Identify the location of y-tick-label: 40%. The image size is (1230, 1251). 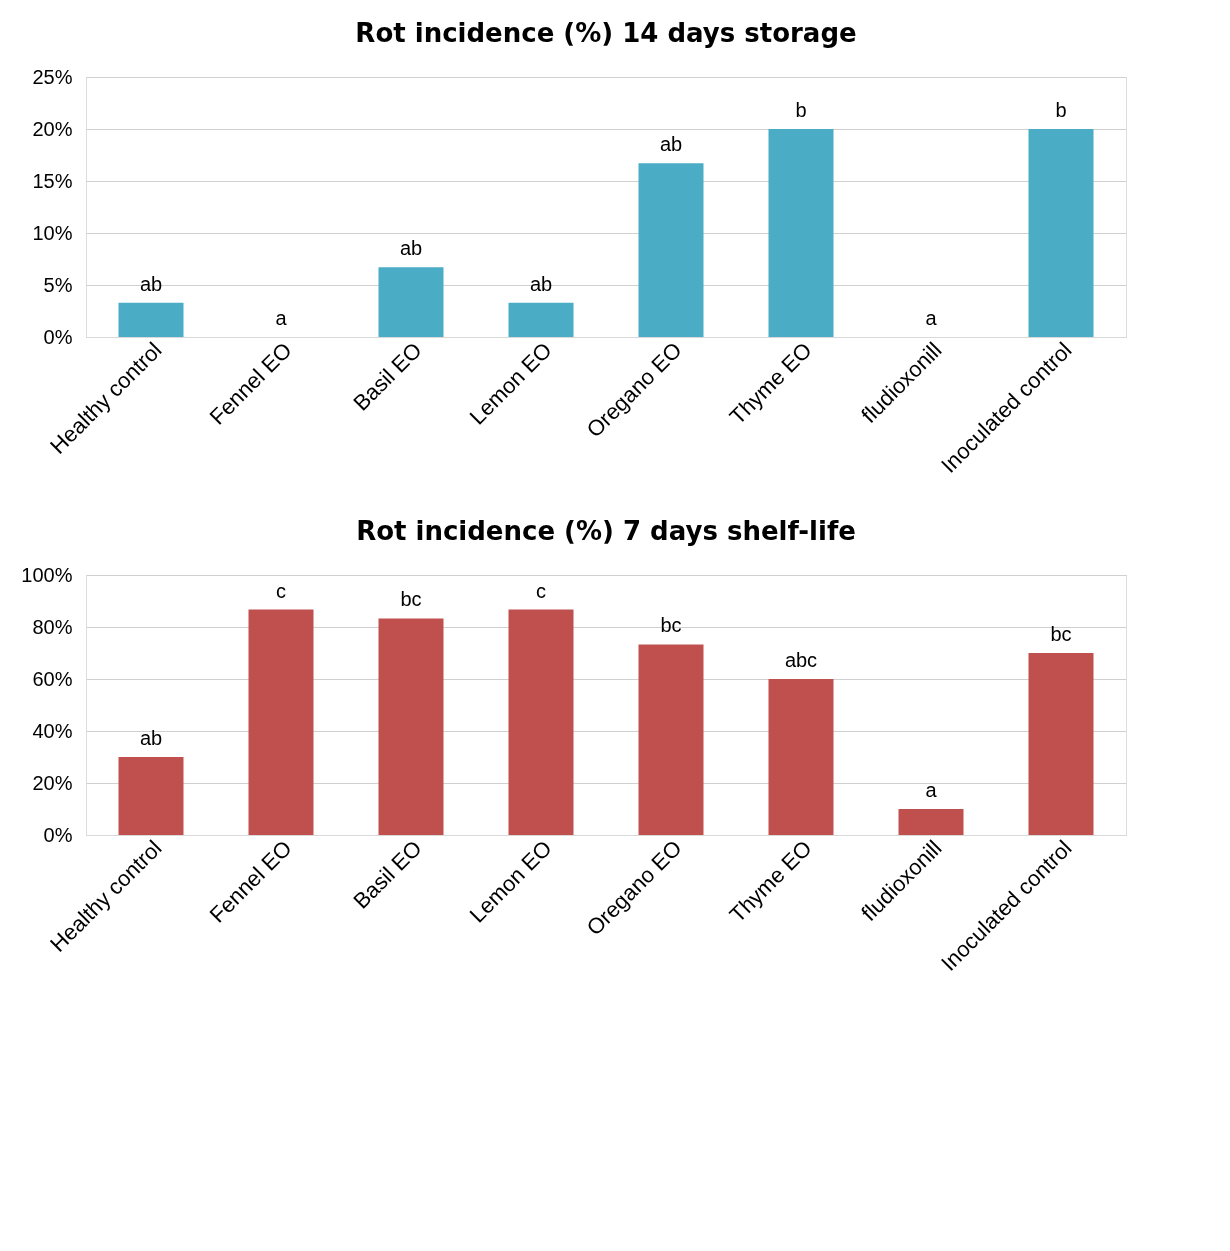
(52, 730).